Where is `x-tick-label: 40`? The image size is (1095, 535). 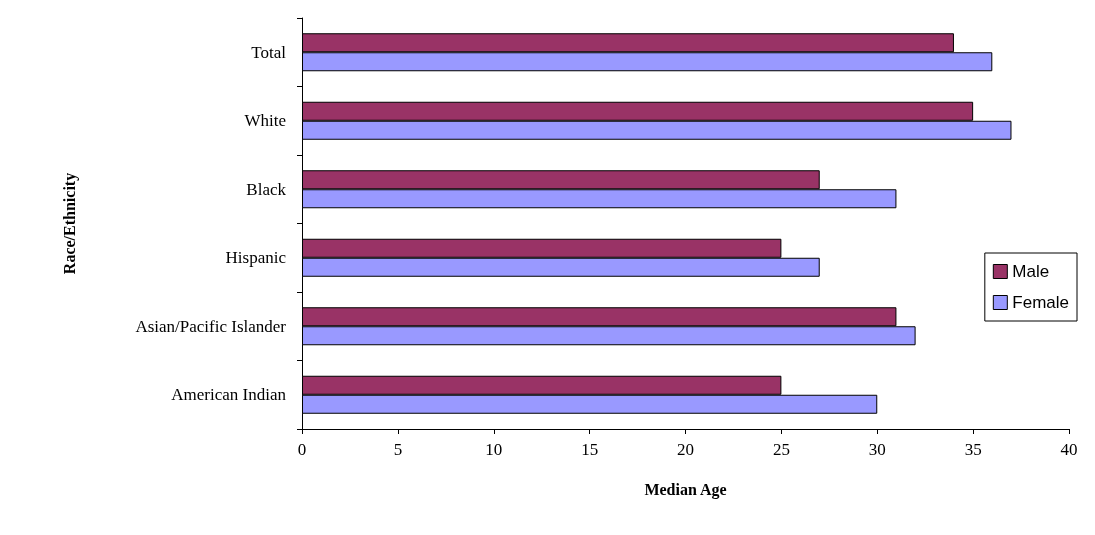 x-tick-label: 40 is located at coordinates (1069, 449).